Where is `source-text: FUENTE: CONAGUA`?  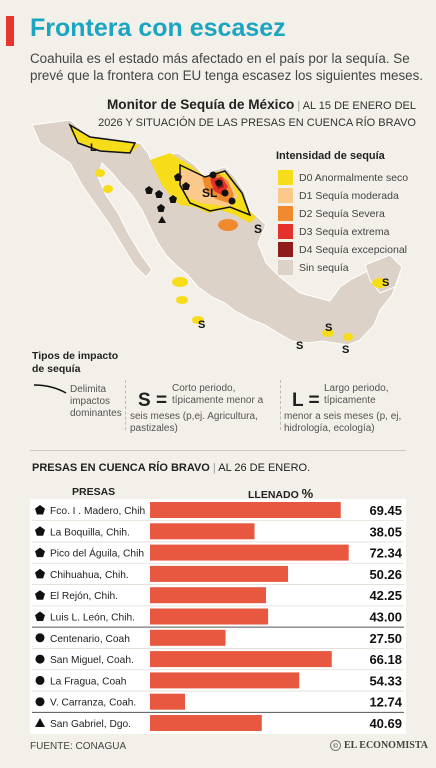
source-text: FUENTE: CONAGUA is located at coordinates (78, 746).